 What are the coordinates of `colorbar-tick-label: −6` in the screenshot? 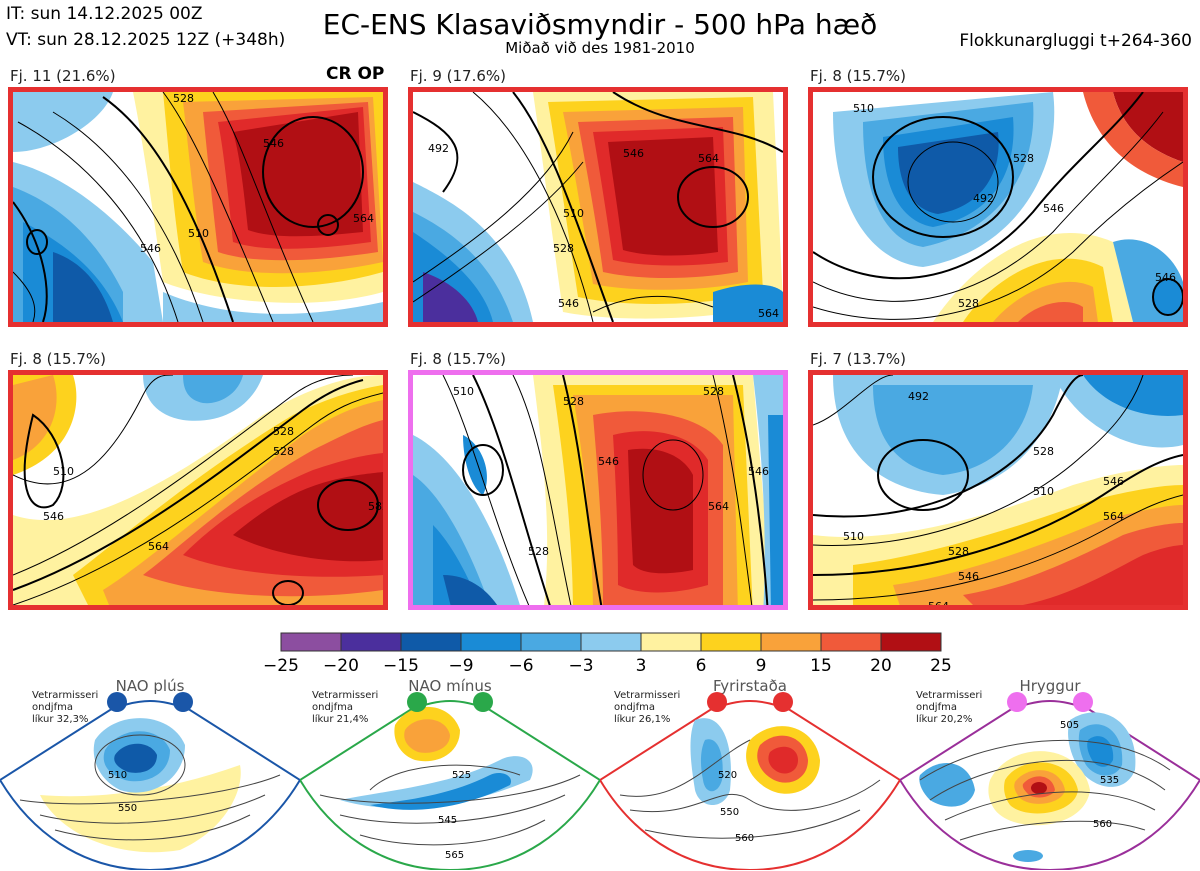 It's located at (521, 666).